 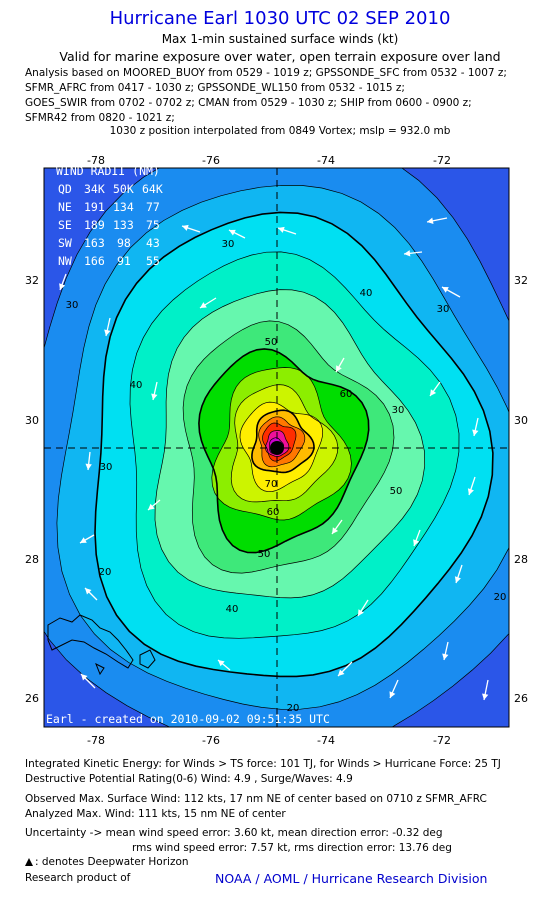 I want to click on lon-tick-top: -78, so click(x=96, y=160).